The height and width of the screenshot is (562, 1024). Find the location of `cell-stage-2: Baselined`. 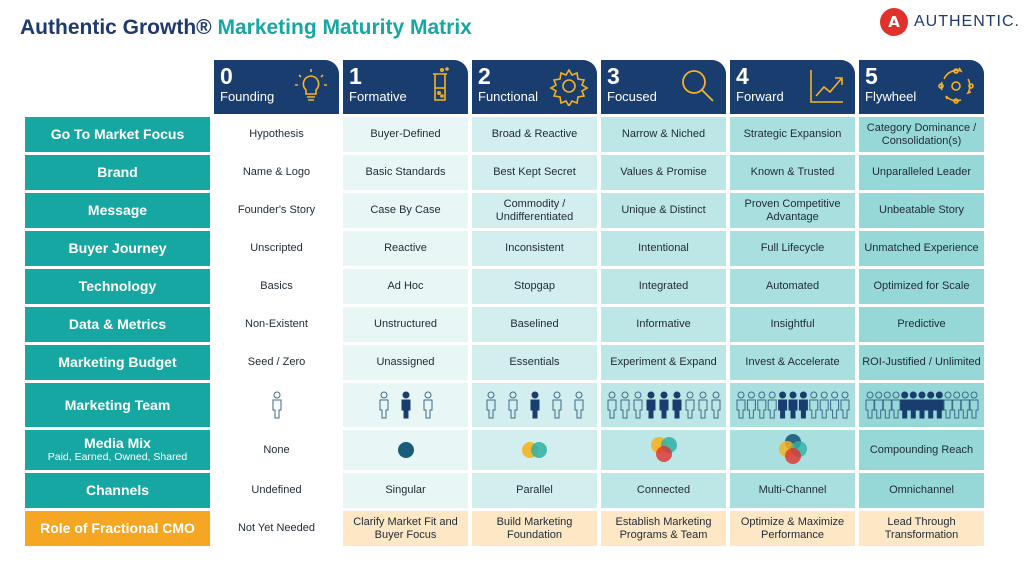

cell-stage-2: Baselined is located at coordinates (534, 324).